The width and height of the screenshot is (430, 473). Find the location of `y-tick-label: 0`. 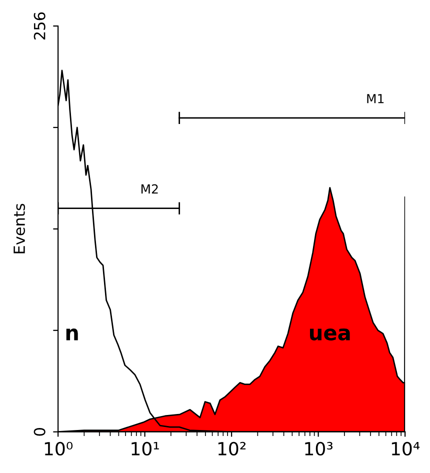

y-tick-label: 0 is located at coordinates (40, 432).